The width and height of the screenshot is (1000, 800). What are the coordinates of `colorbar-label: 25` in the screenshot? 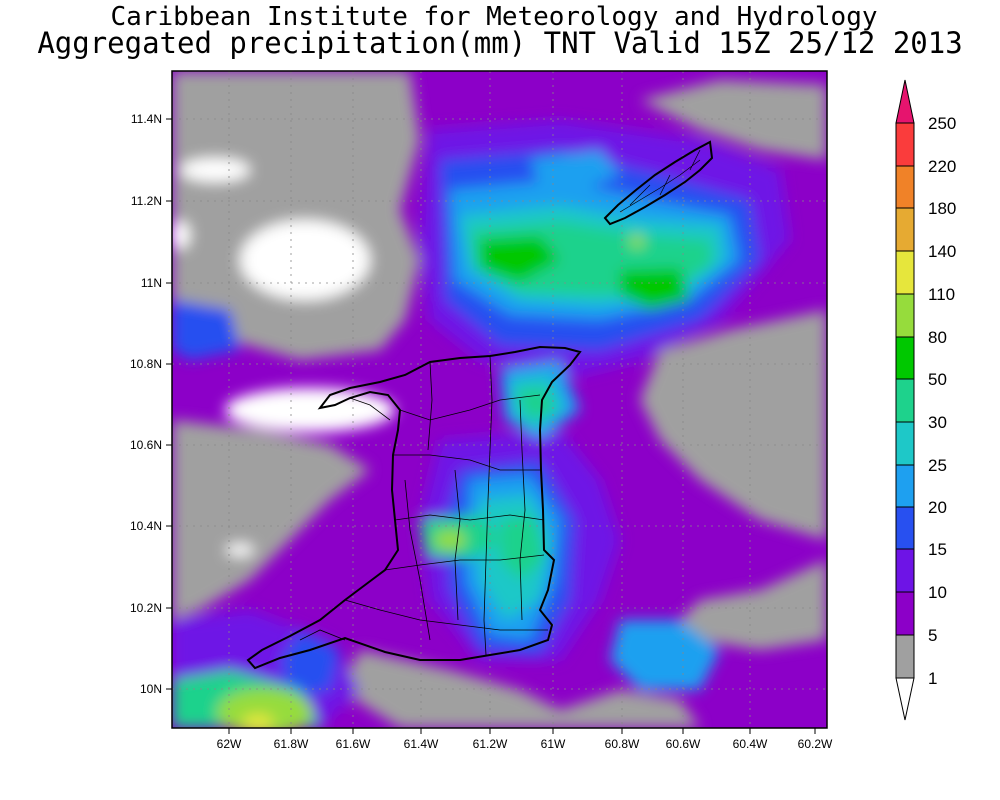 It's located at (937, 465).